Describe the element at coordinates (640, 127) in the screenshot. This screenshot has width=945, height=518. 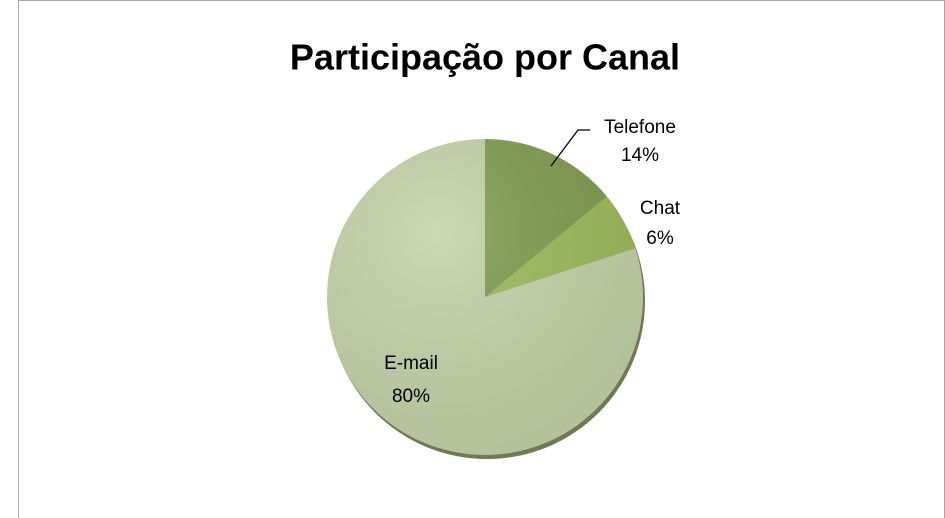
I see `slice-category-label: Telefone` at that location.